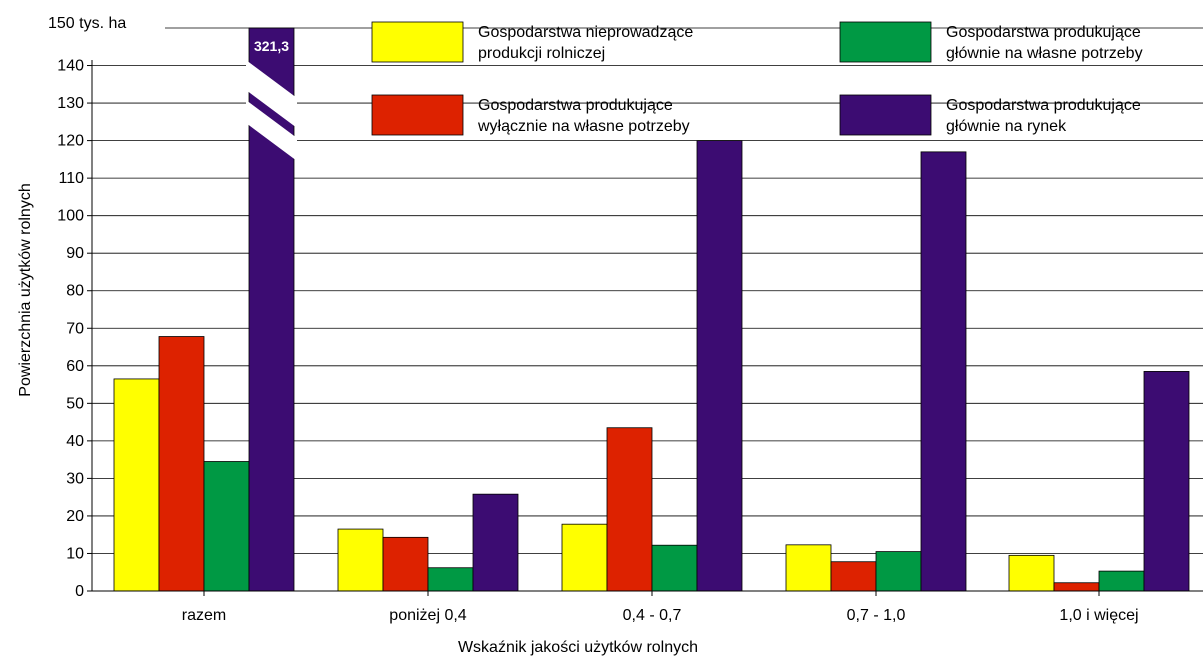 This screenshot has width=1203, height=656. Describe the element at coordinates (1006, 126) in the screenshot. I see `legend-label-3-1: głównie na rynek` at that location.